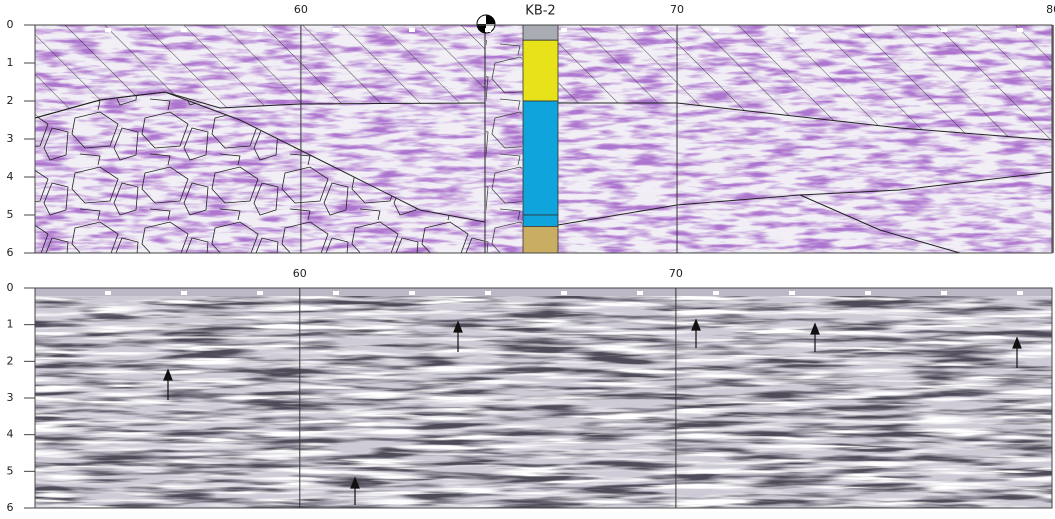  Describe the element at coordinates (504, 146) in the screenshot. I see `cobble-fill` at that location.